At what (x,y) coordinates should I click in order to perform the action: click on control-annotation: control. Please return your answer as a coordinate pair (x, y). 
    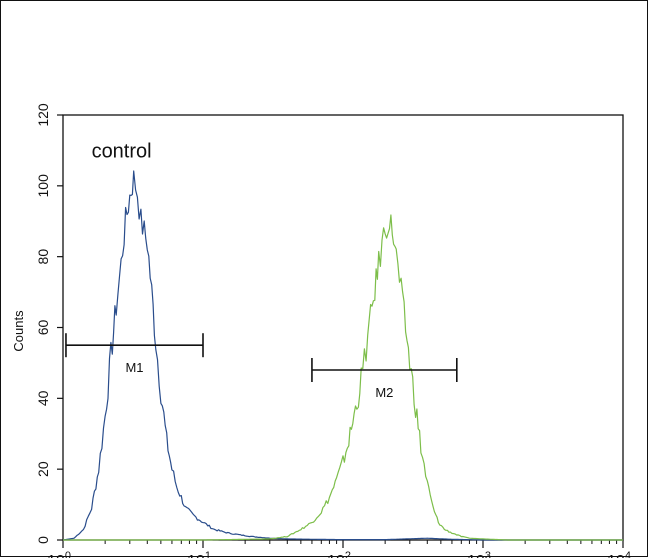
    Looking at the image, I should click on (122, 151).